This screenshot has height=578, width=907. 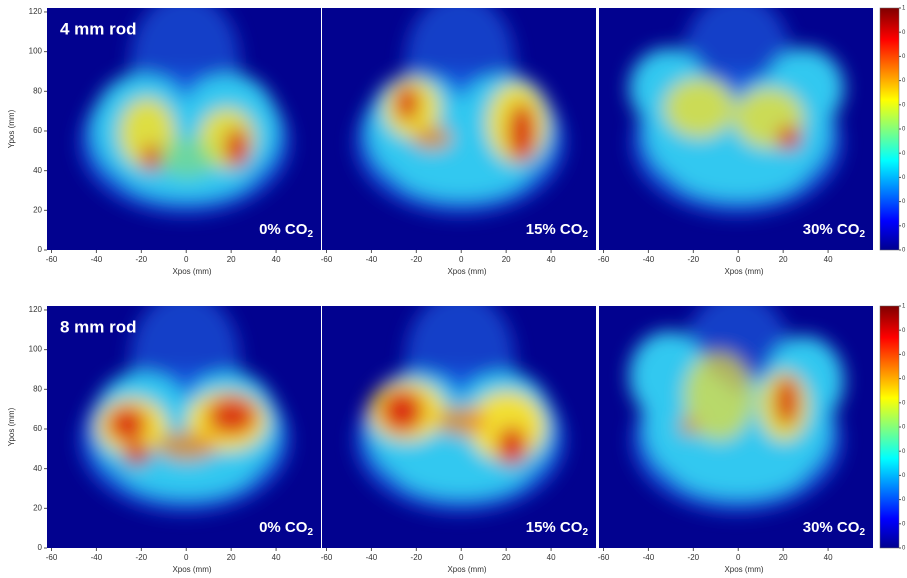 What do you see at coordinates (37, 209) in the screenshot?
I see `y-tick-label: 20` at bounding box center [37, 209].